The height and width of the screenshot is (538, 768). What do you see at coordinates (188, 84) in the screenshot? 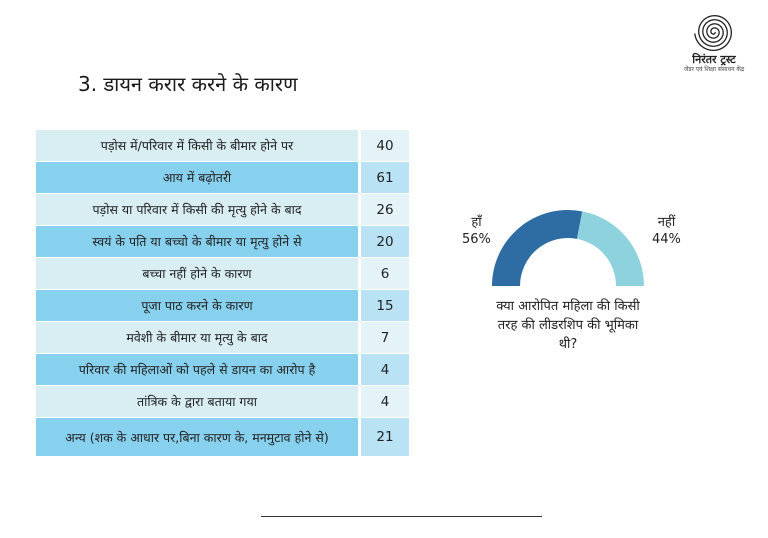
I see `slide-title: 3. डायन करार करने के कारण` at bounding box center [188, 84].